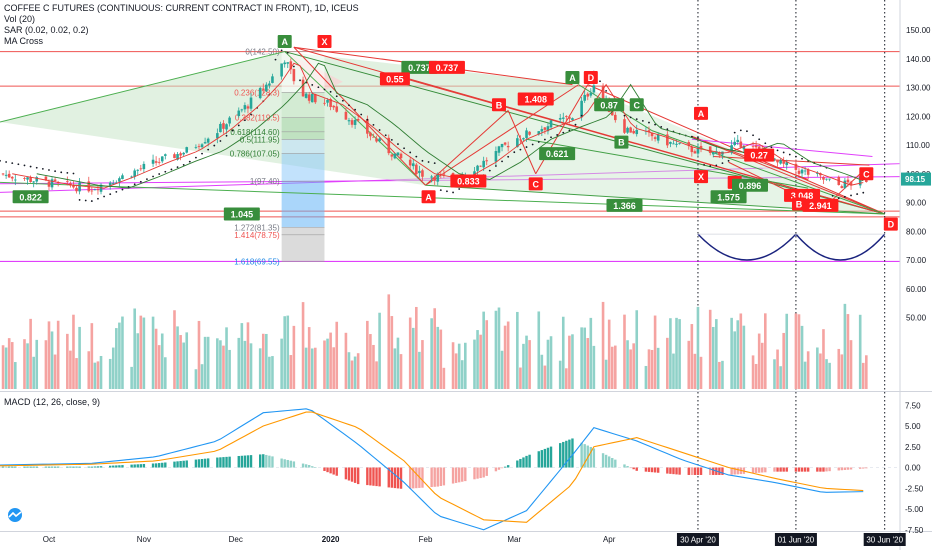  I want to click on sar-indicator-label: SAR (0.02, 0.02, 0.2), so click(46, 30).